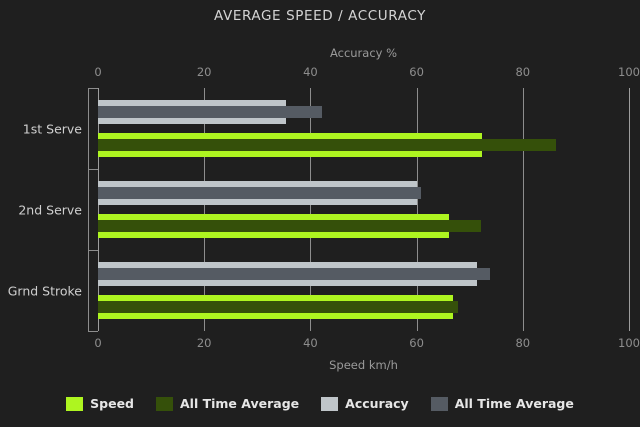 The image size is (640, 427). Describe the element at coordinates (52, 128) in the screenshot. I see `category-label-1st-serve: 1st Serve` at that location.